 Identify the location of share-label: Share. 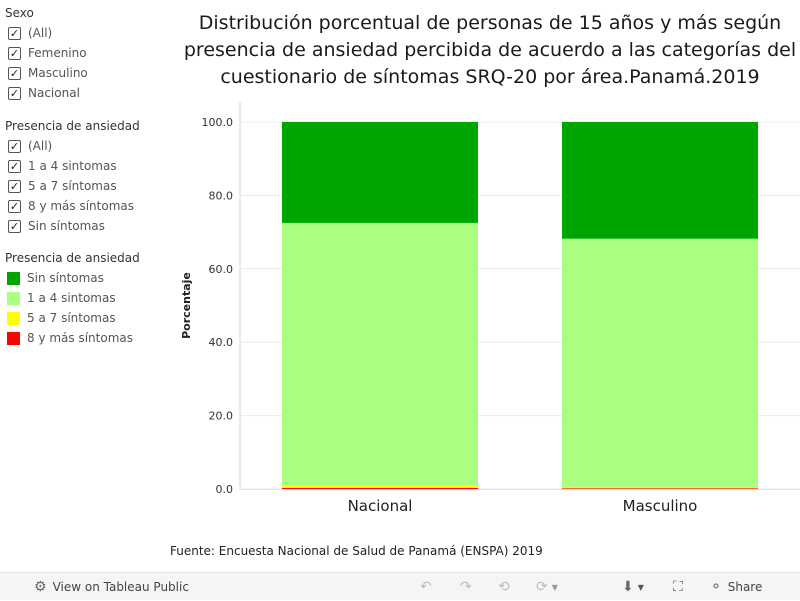
(745, 587).